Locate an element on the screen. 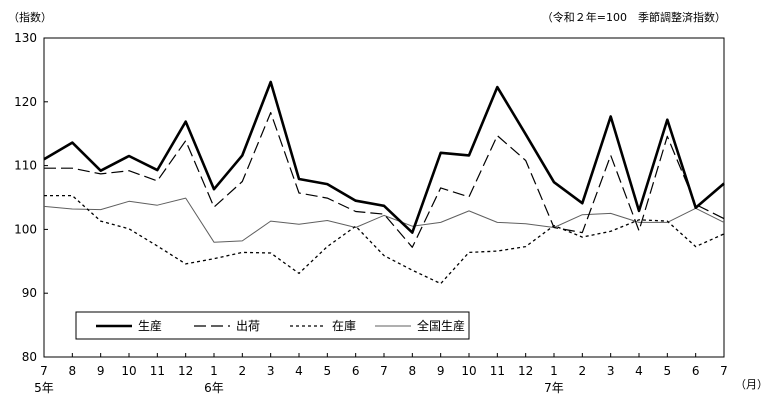  x-year-label: 5年 is located at coordinates (44, 388).